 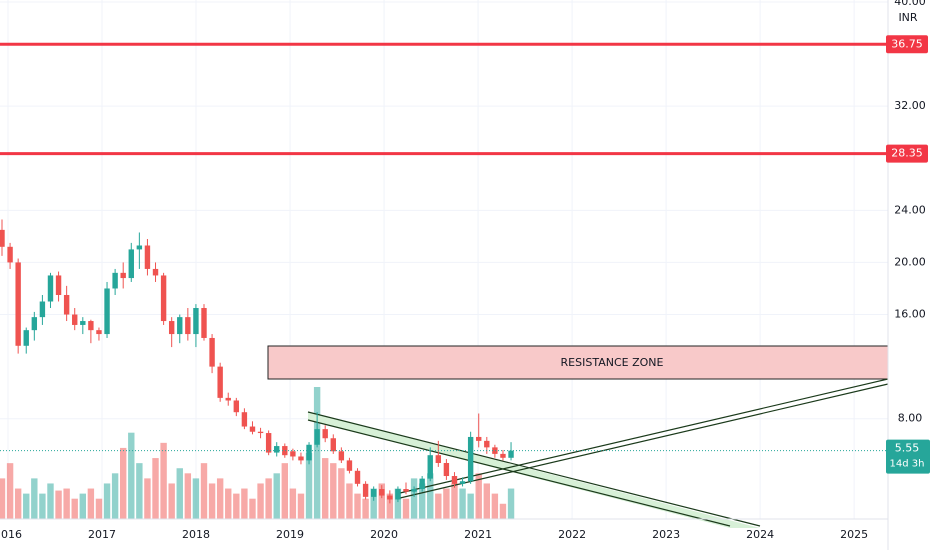 I want to click on y-tick-label: 16.00, so click(x=910, y=314).